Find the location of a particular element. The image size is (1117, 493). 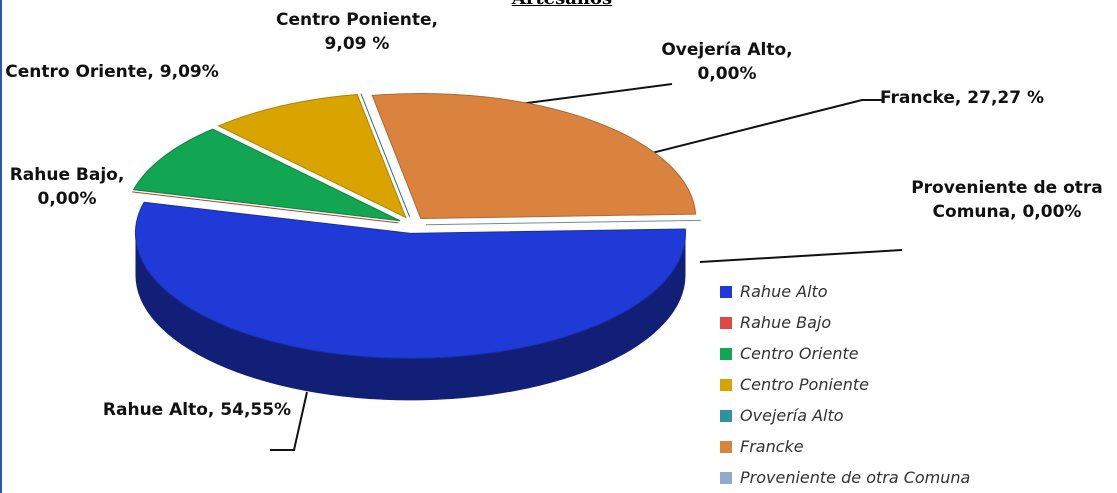

data-label: Proveniente de otra Comuna, 0,00% is located at coordinates (1007, 200).